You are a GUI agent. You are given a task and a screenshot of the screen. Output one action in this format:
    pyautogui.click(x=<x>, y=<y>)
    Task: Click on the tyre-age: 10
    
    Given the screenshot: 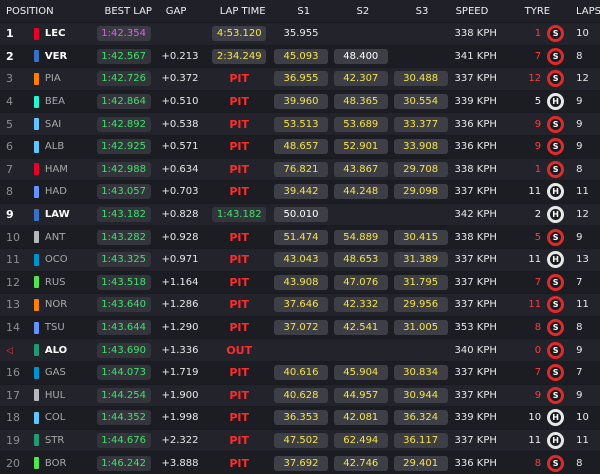 What is the action you would take?
    pyautogui.click(x=535, y=418)
    